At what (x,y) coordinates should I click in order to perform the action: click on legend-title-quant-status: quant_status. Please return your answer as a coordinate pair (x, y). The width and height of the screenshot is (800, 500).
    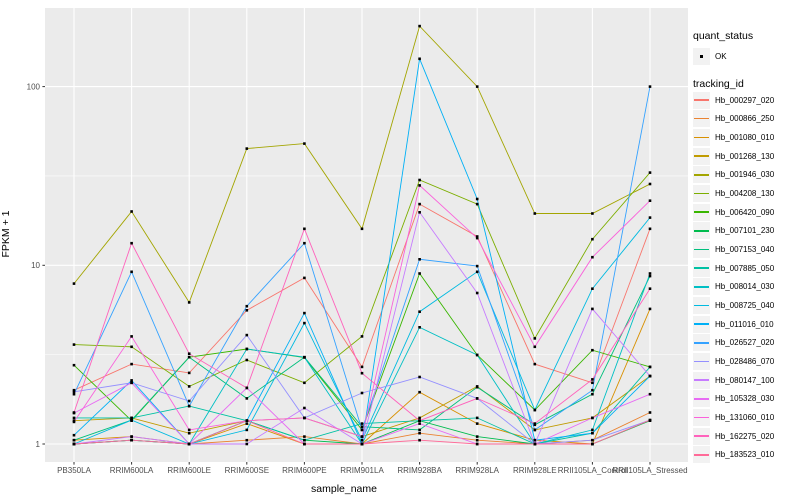
    Looking at the image, I should click on (723, 36).